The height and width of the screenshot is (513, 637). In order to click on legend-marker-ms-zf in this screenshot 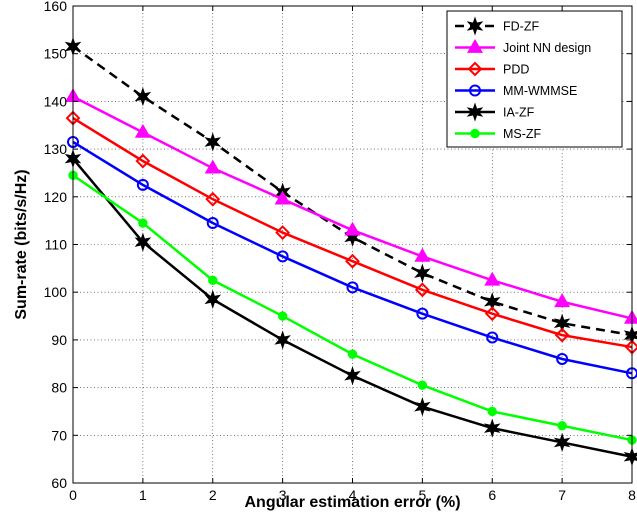, I will do `click(475, 133)`.